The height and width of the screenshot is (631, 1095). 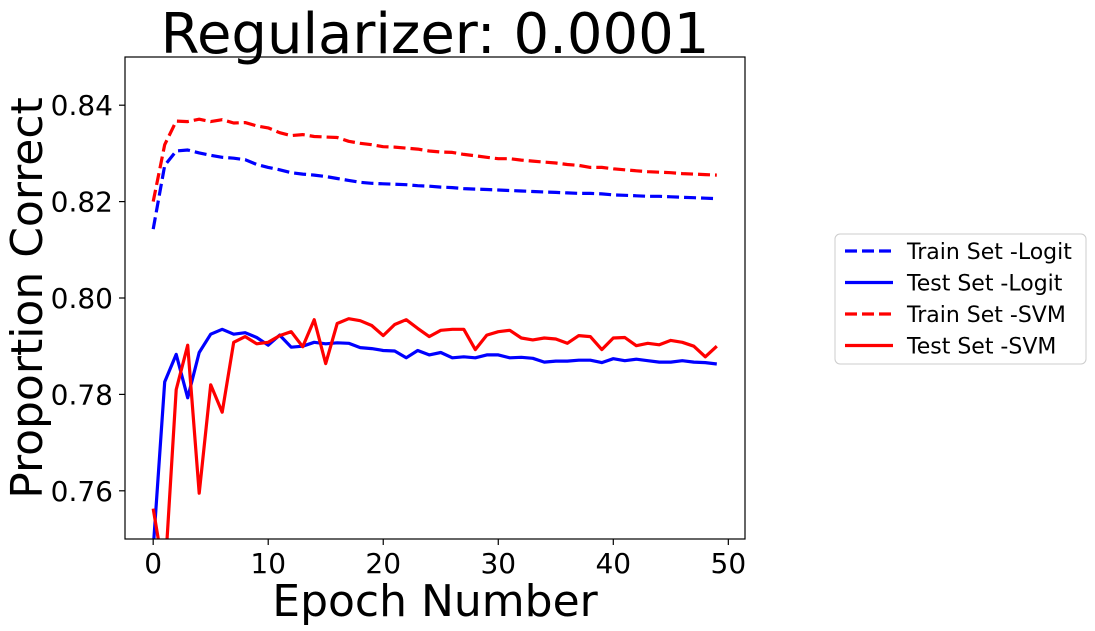 What do you see at coordinates (82, 394) in the screenshot?
I see `y-tick-label: 0.78` at bounding box center [82, 394].